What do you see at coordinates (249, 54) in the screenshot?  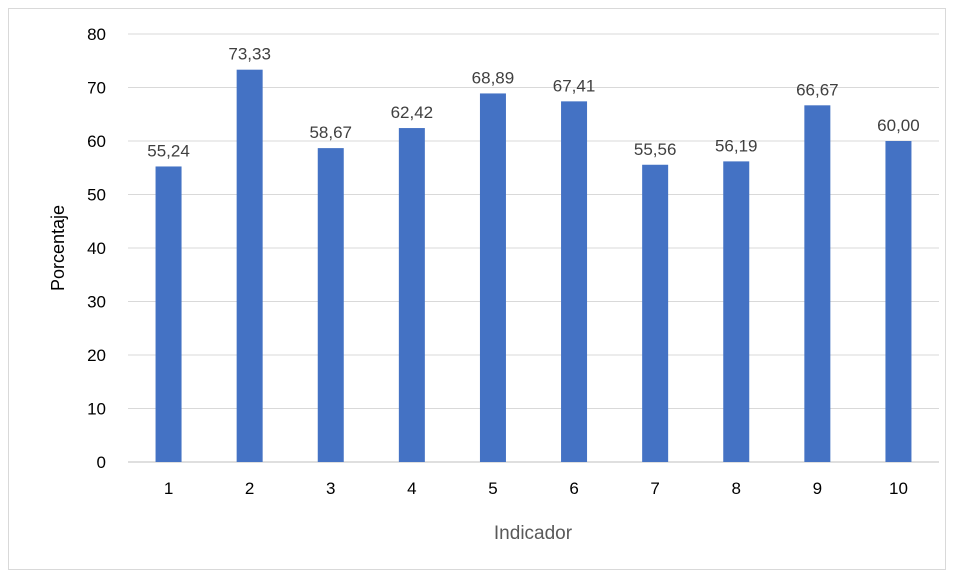 I see `data-label: 73,33` at bounding box center [249, 54].